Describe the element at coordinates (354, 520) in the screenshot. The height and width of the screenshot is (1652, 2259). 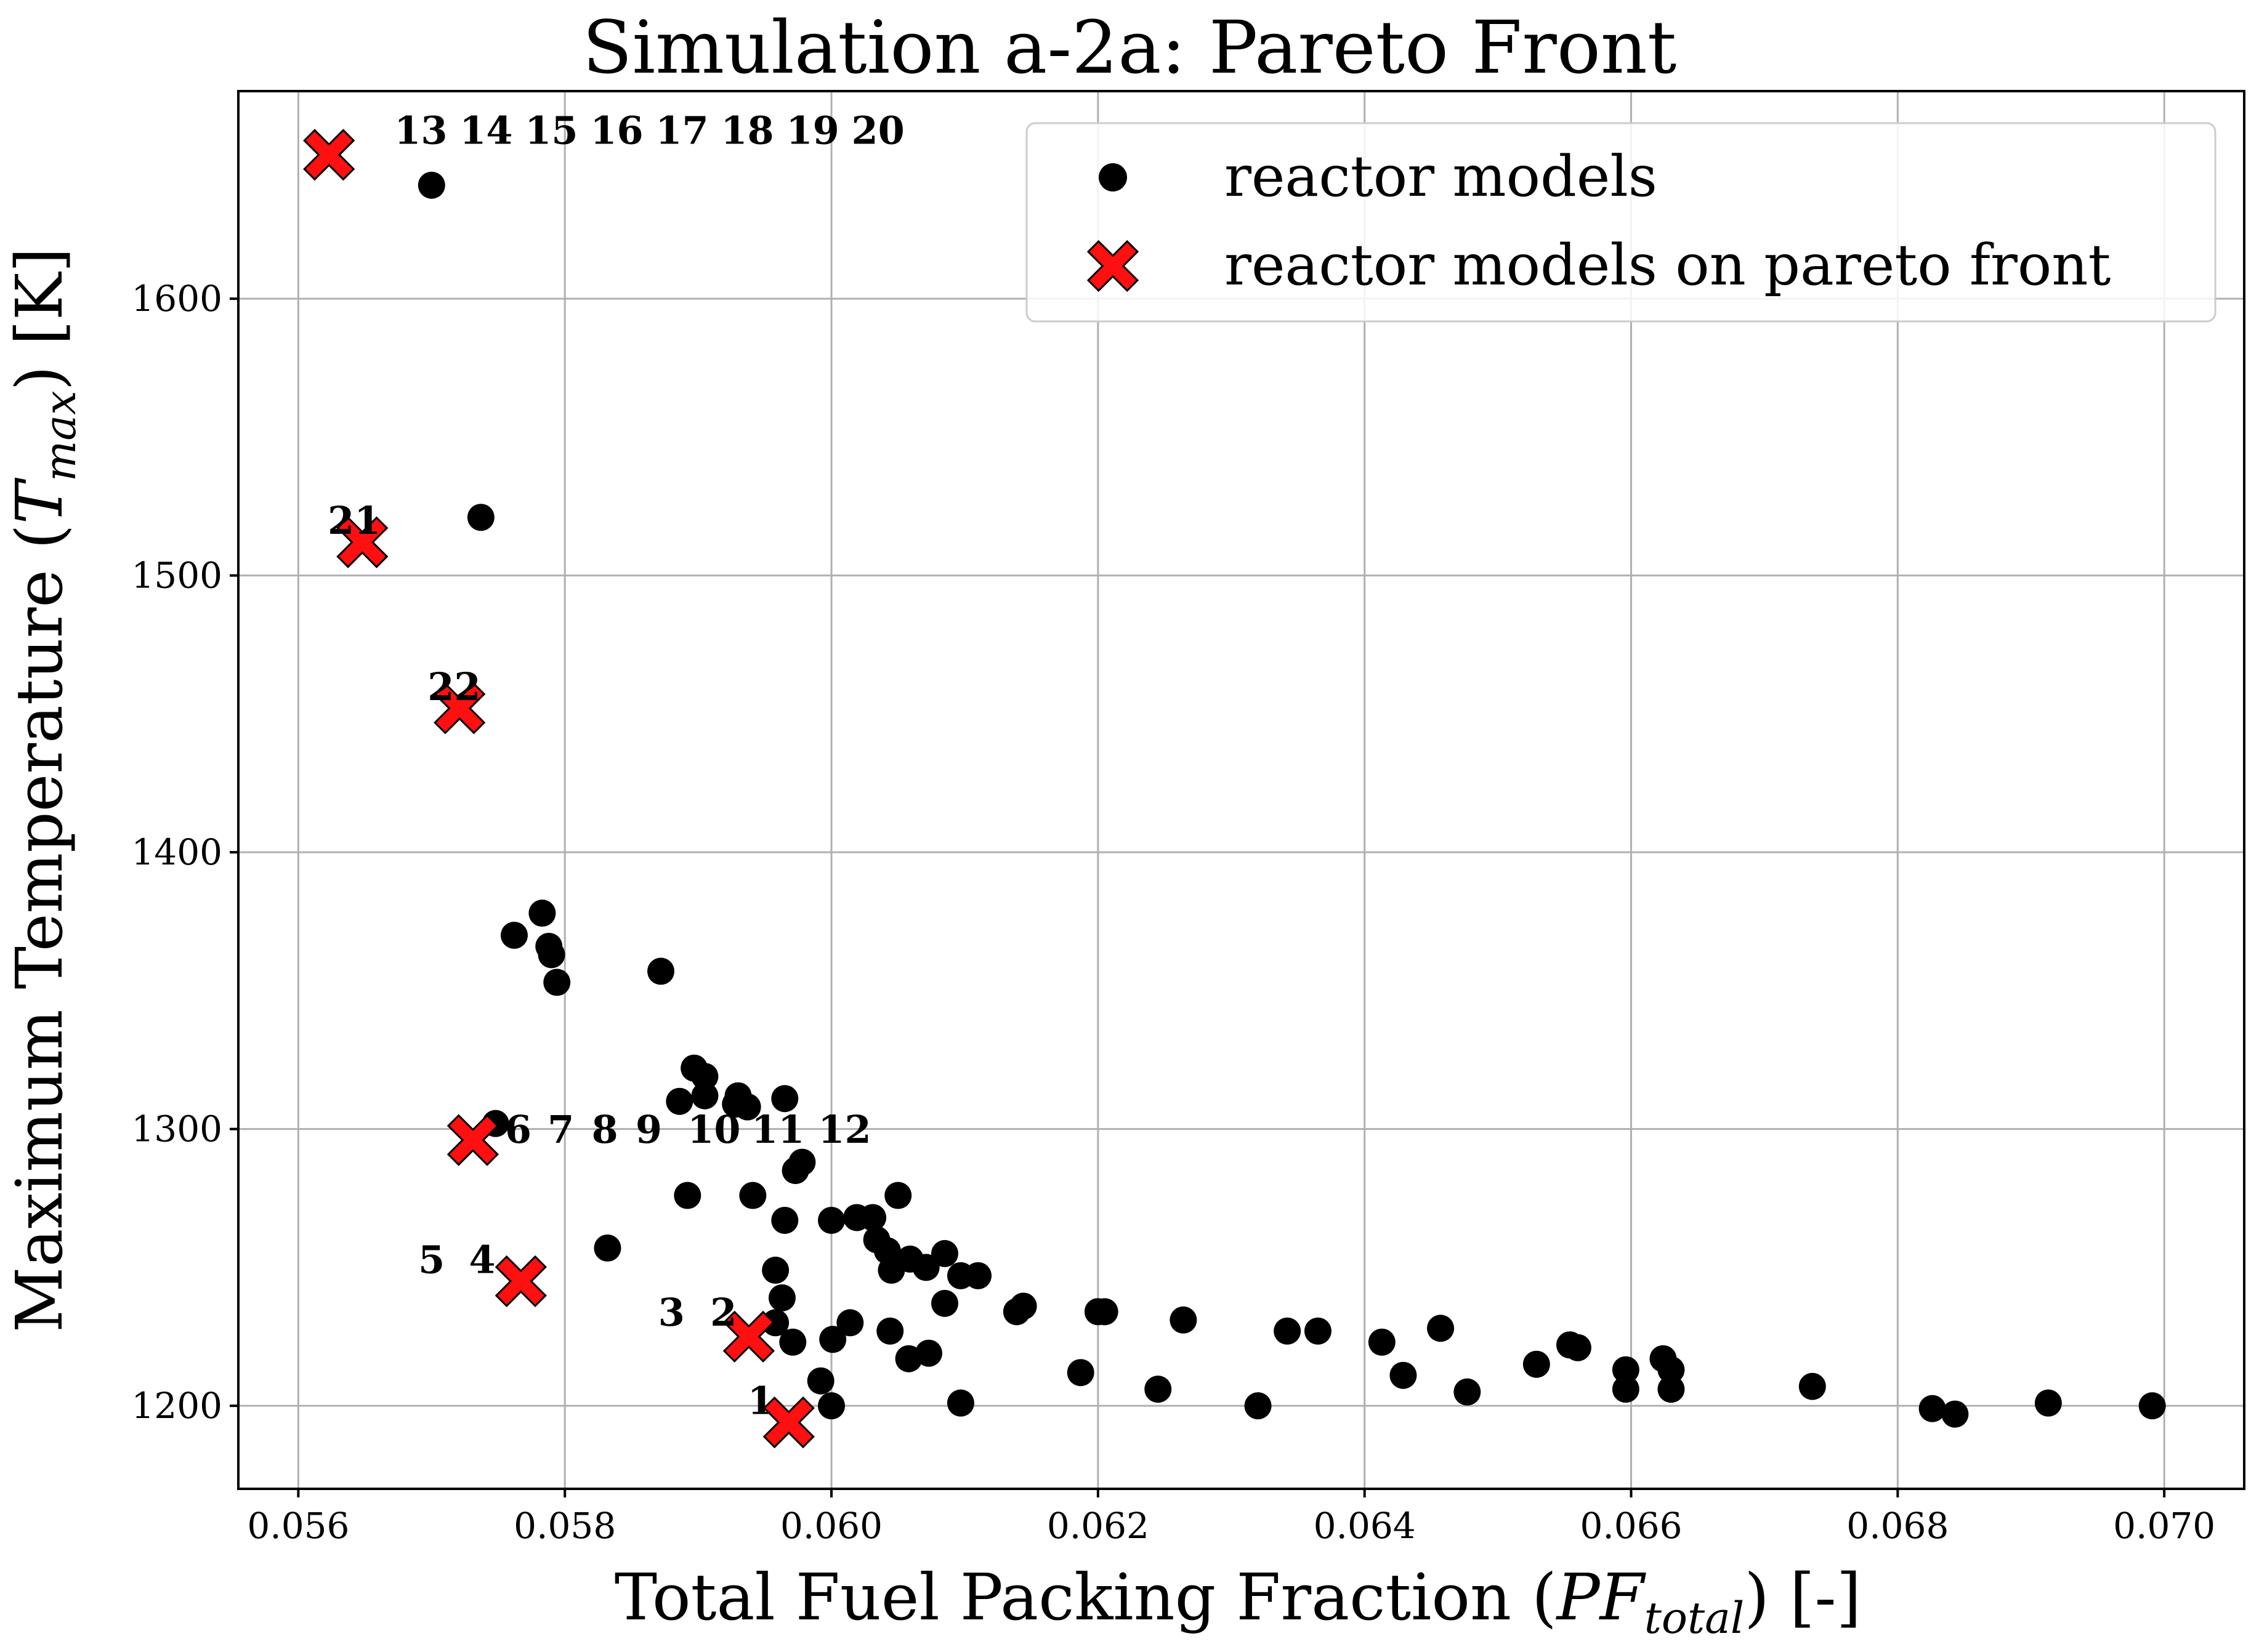
I see `point-number-label: 21` at that location.